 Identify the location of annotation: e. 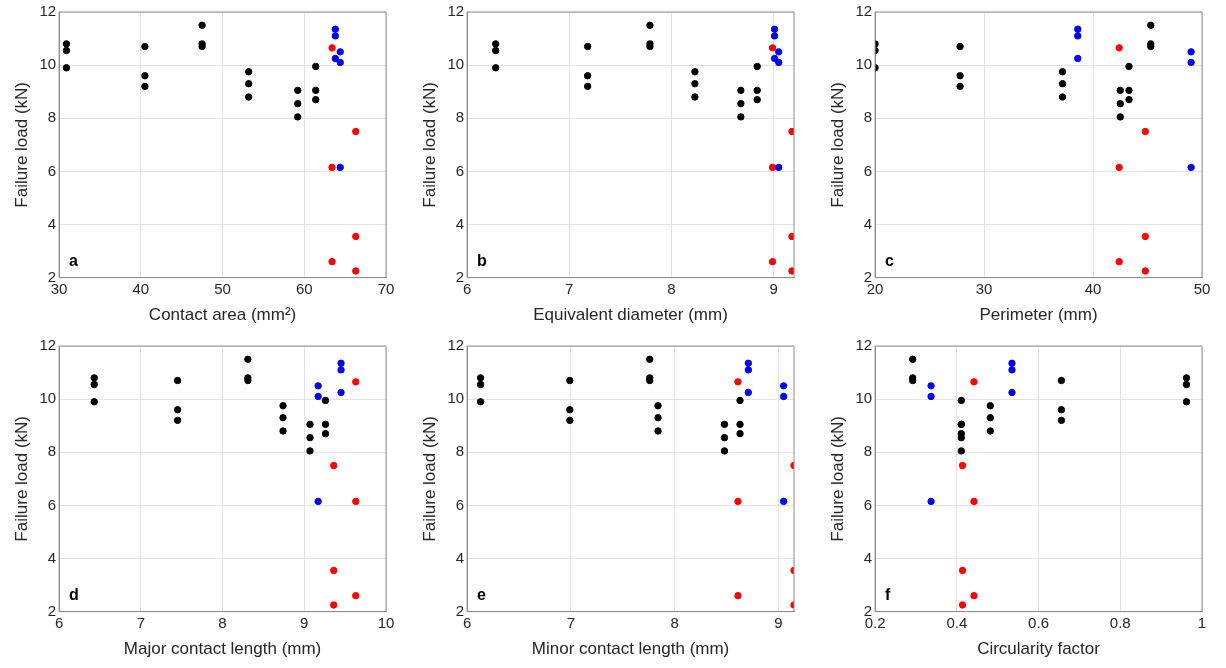
(482, 595).